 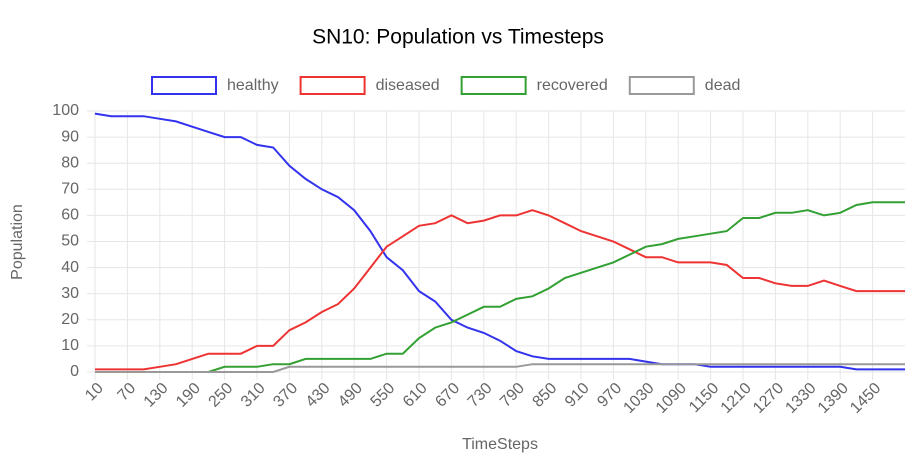 I want to click on y-tick-label: 40, so click(x=70, y=267).